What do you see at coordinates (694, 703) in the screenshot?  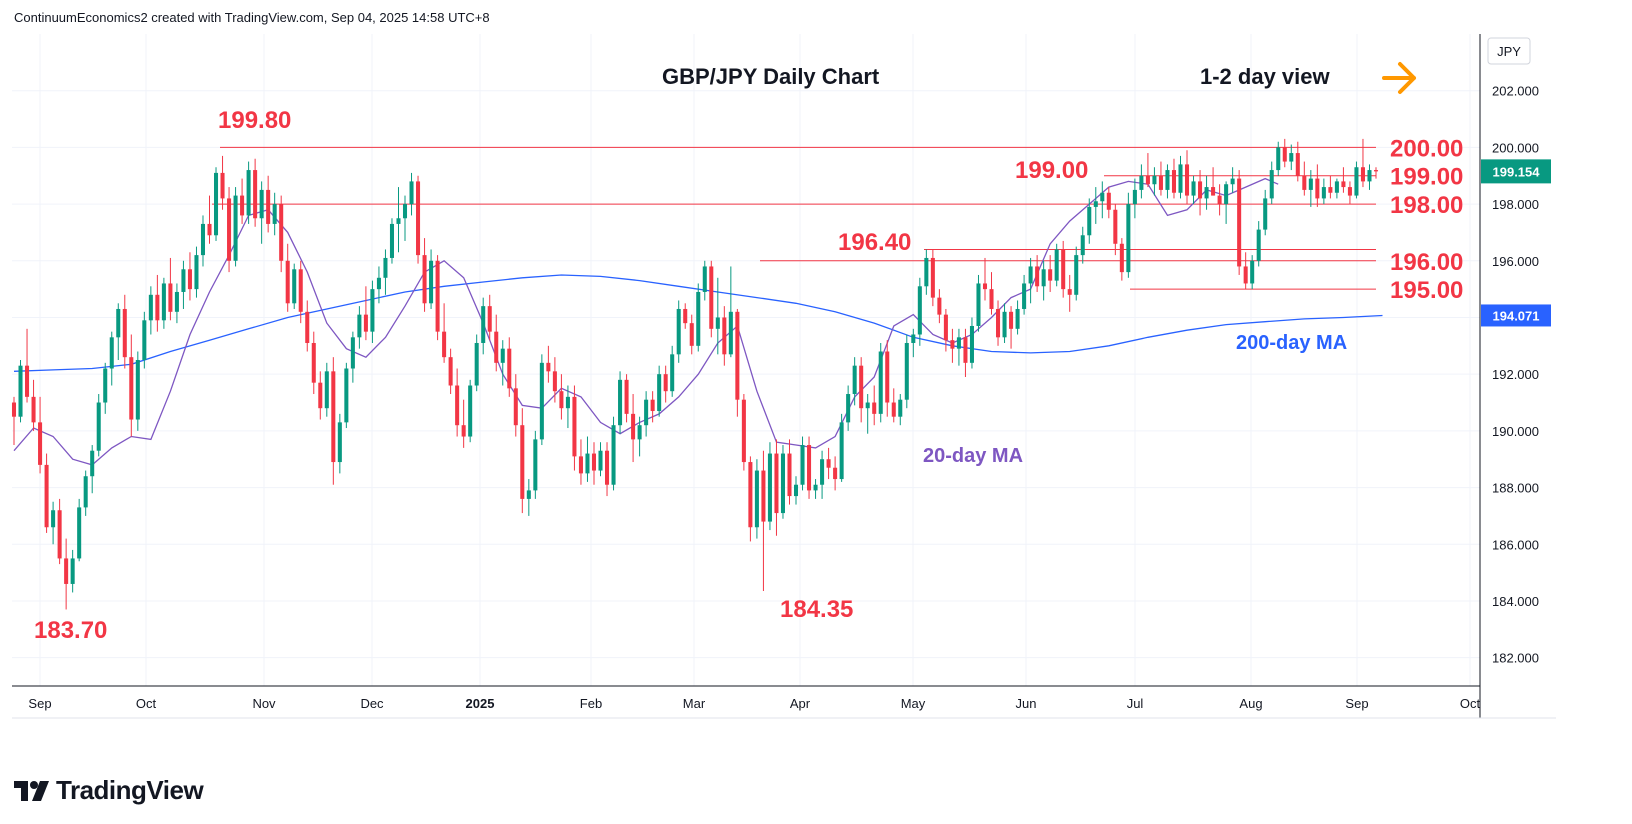 I see `x-axis-label: Mar` at bounding box center [694, 703].